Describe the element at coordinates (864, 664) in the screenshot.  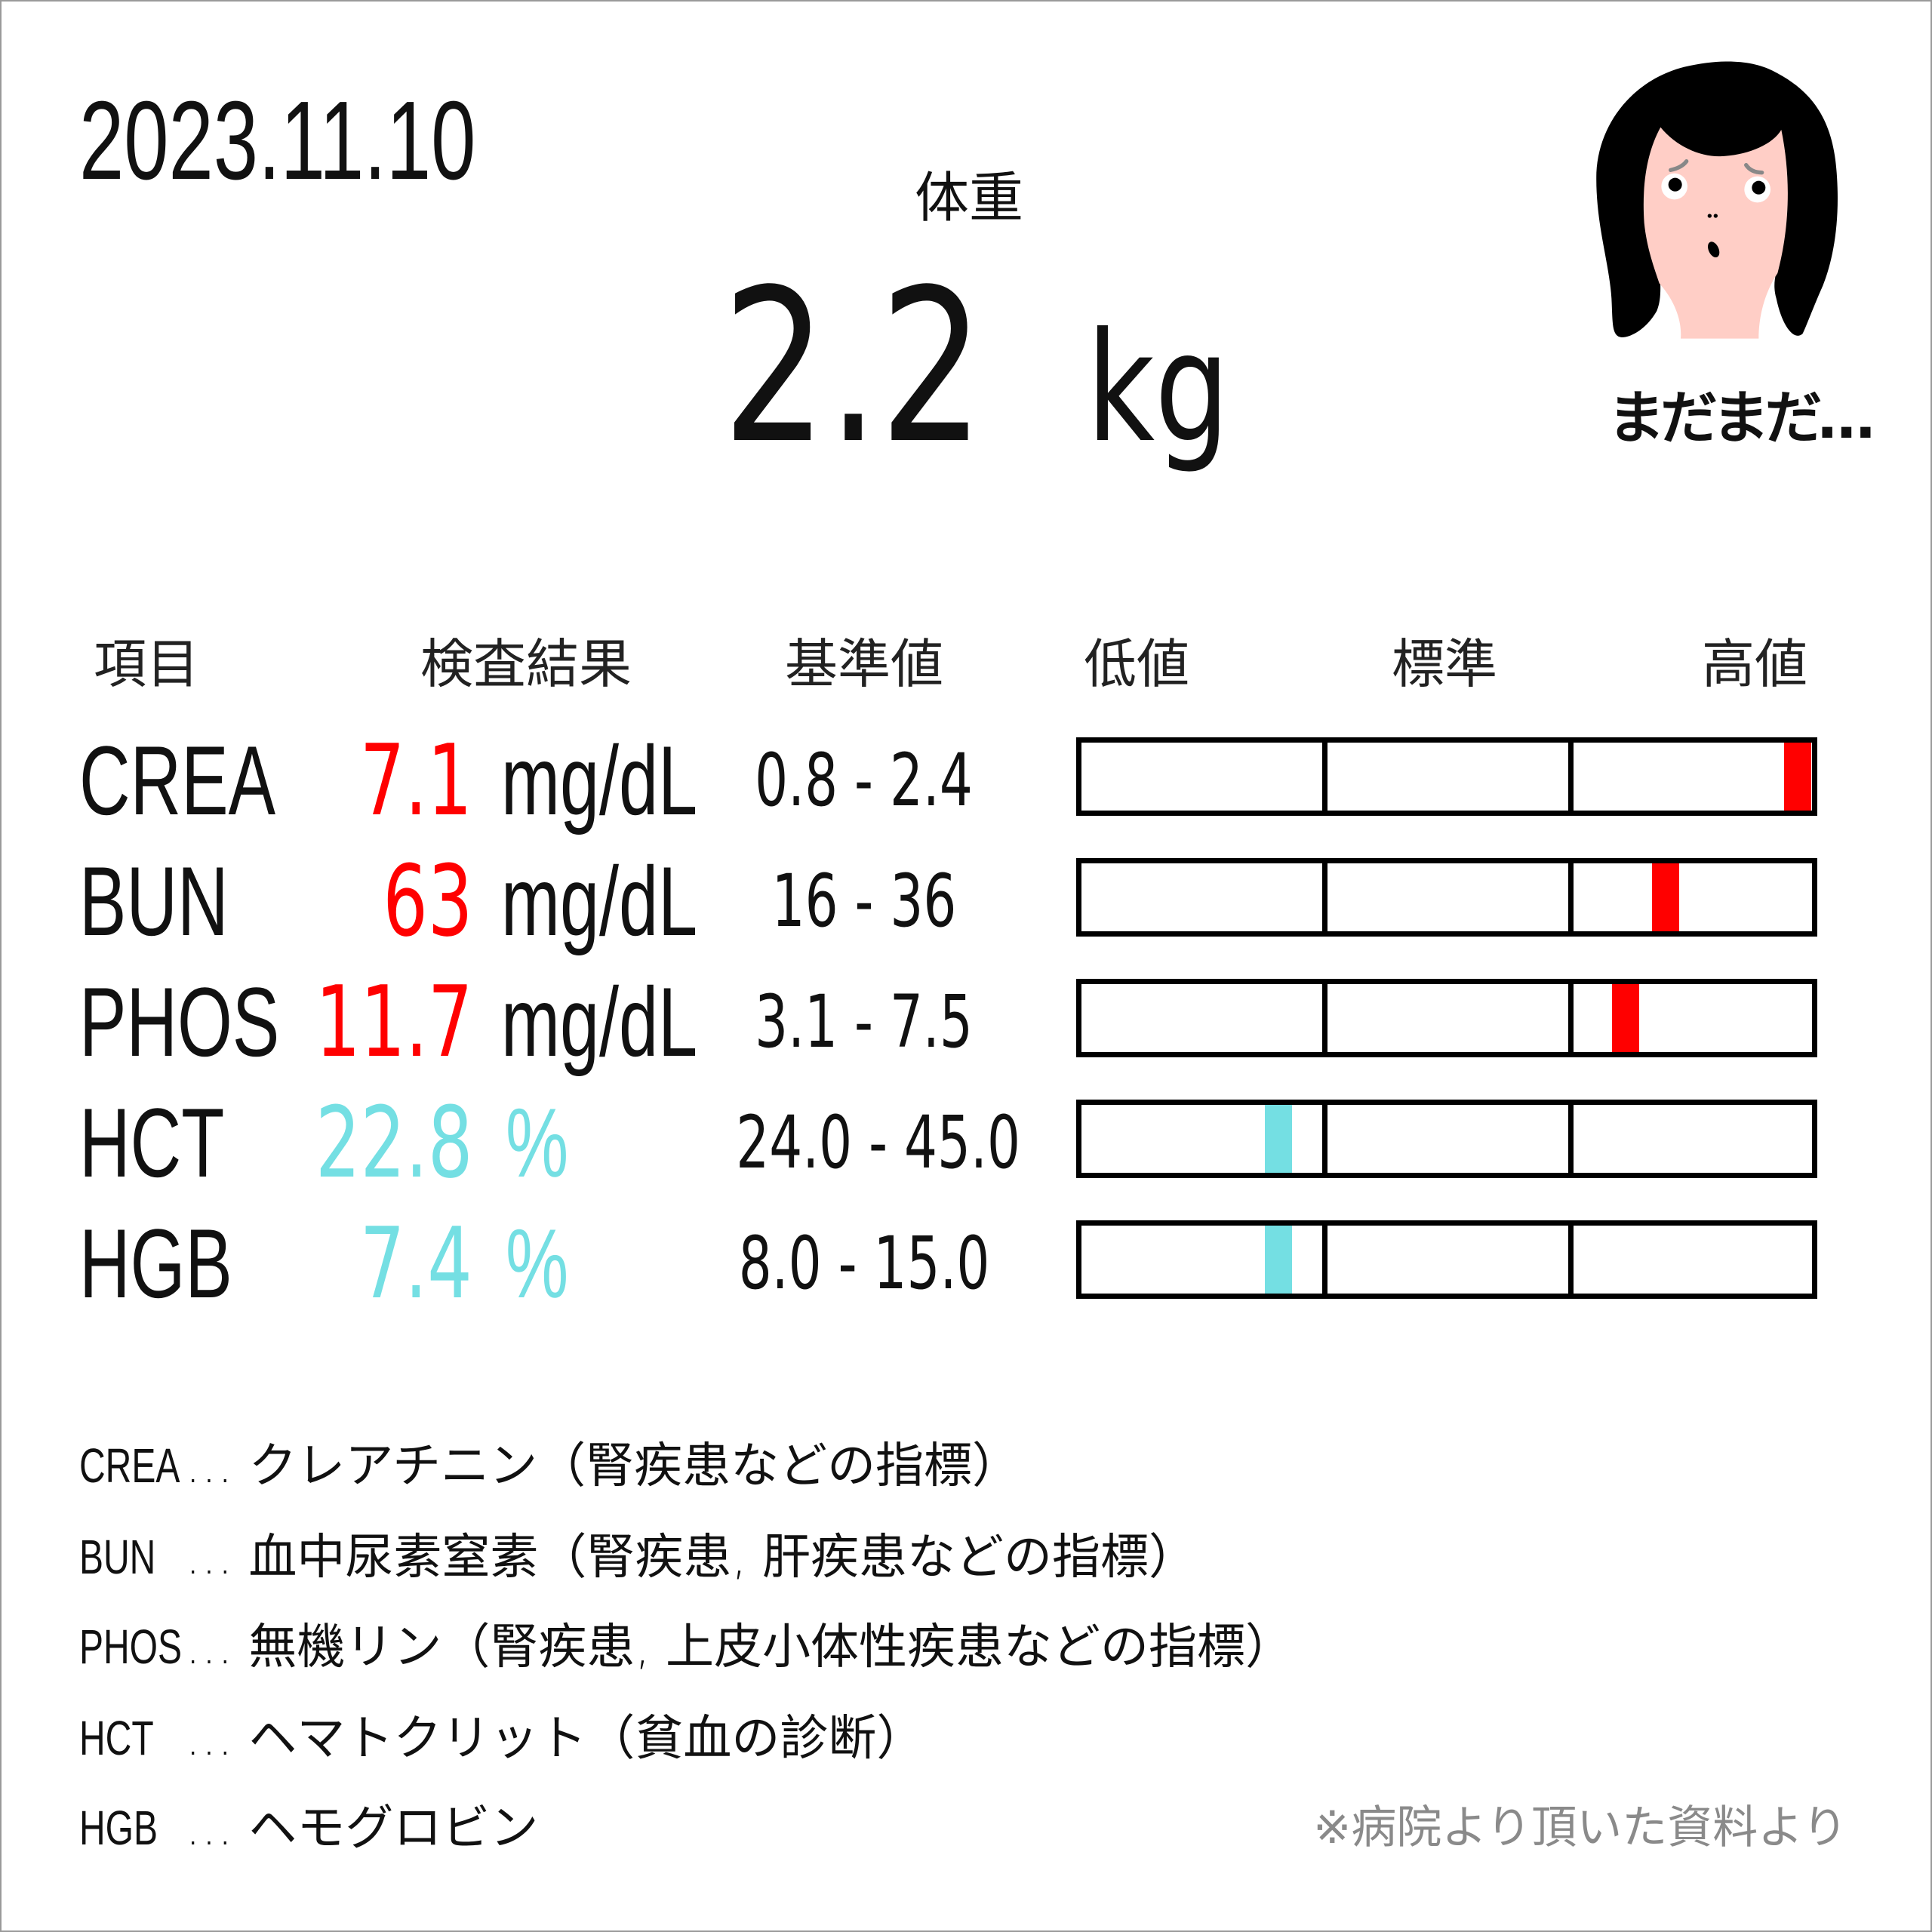
I see `header-reference: 基準値` at that location.